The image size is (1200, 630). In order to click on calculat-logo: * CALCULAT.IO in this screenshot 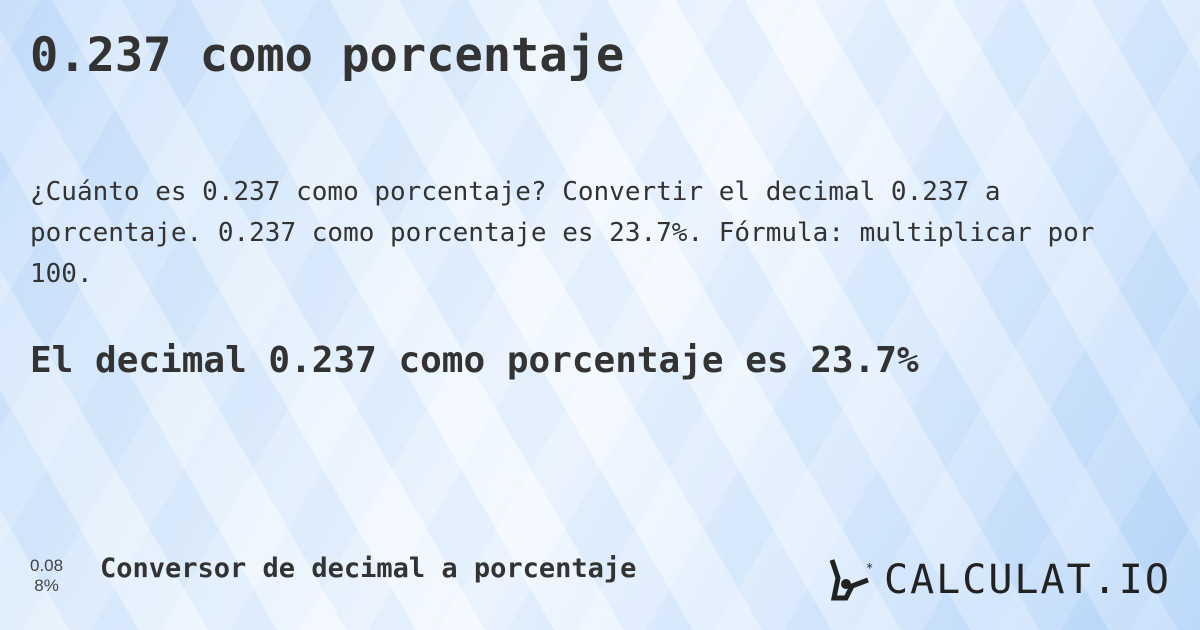, I will do `click(999, 580)`.